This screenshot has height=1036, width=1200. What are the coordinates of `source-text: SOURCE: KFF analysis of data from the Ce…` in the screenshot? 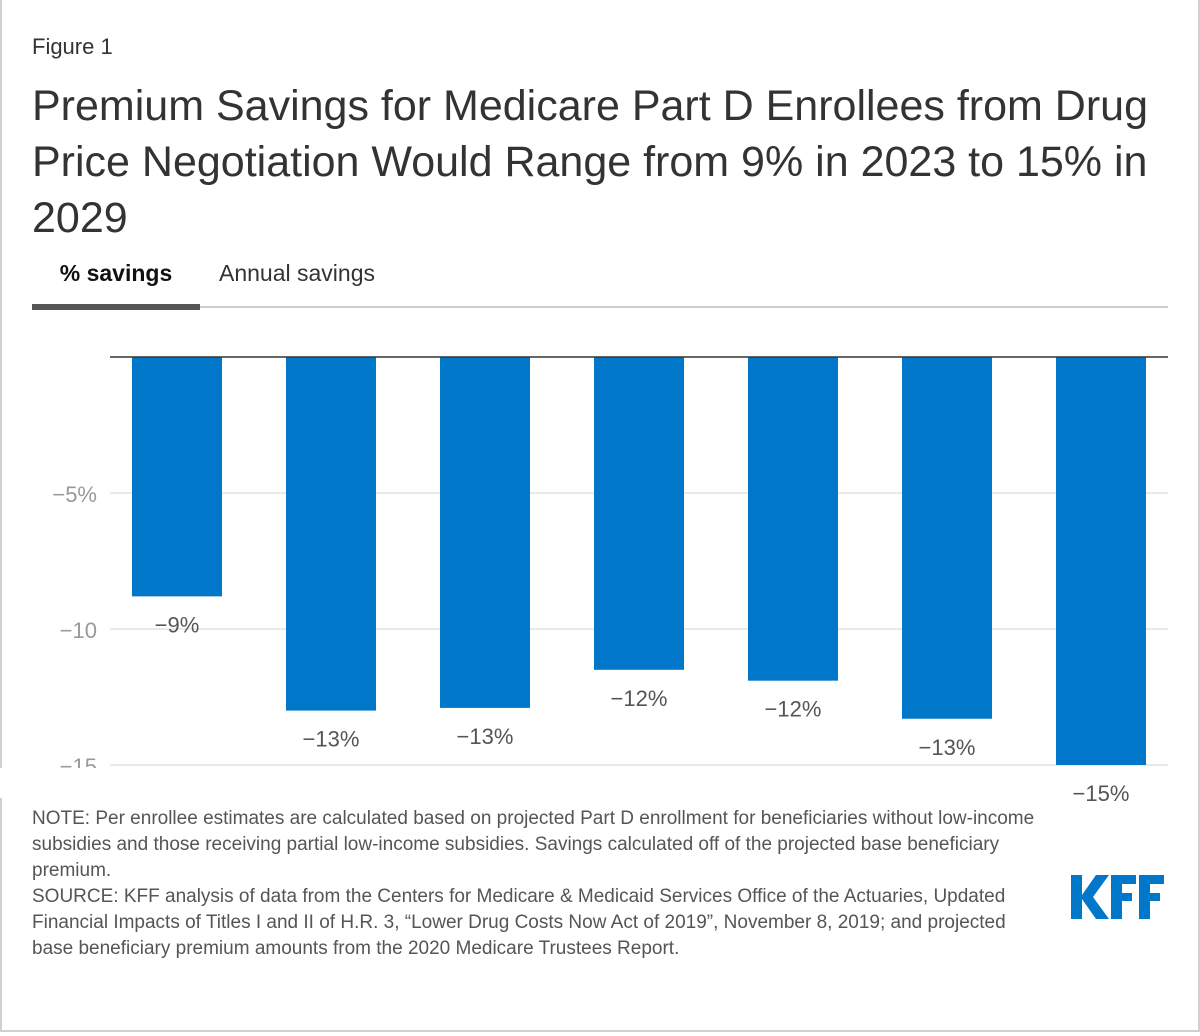 It's located at (519, 922).